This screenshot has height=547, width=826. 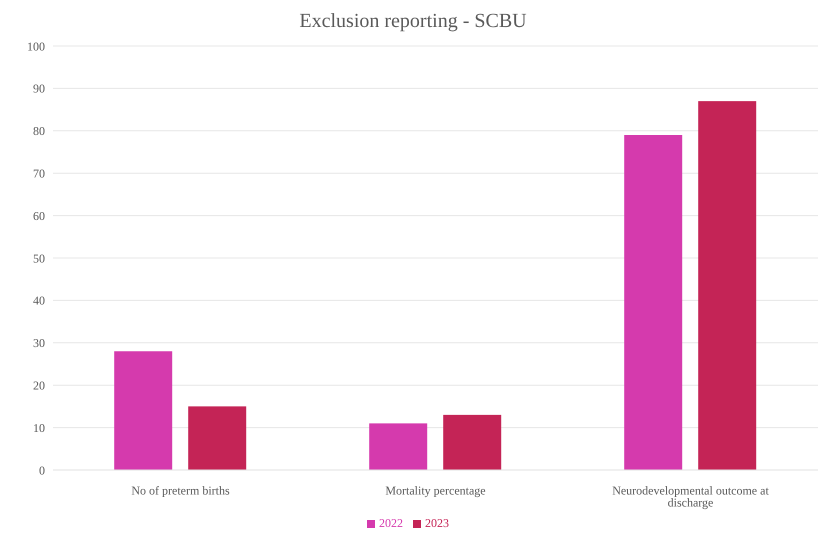 What do you see at coordinates (39, 131) in the screenshot?
I see `y-tick-label: 80` at bounding box center [39, 131].